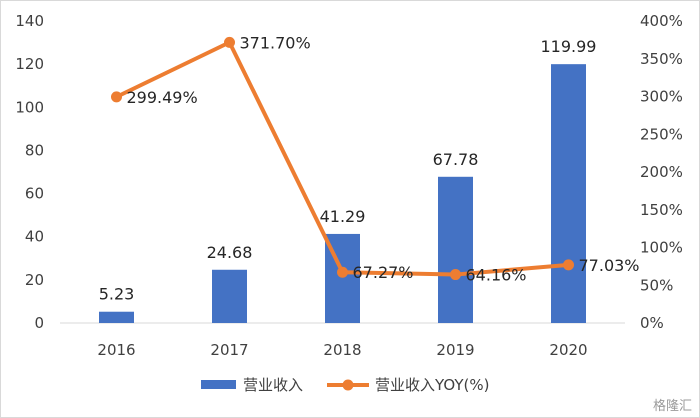 The width and height of the screenshot is (700, 418). Describe the element at coordinates (29, 107) in the screenshot. I see `y-left-tick-label: 100` at that location.